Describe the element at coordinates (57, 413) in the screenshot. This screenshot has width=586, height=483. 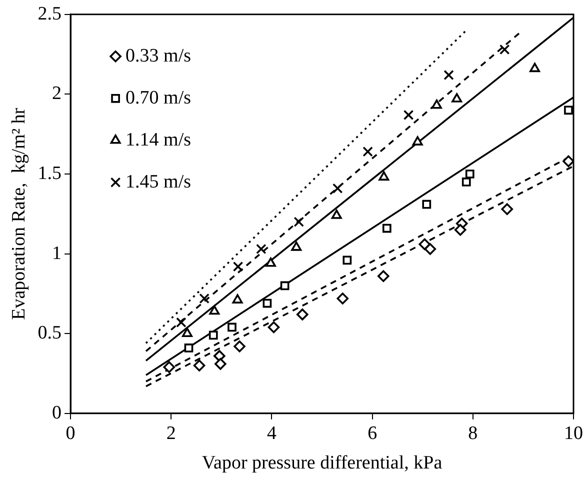
I see `y-tick-label: 0` at that location.